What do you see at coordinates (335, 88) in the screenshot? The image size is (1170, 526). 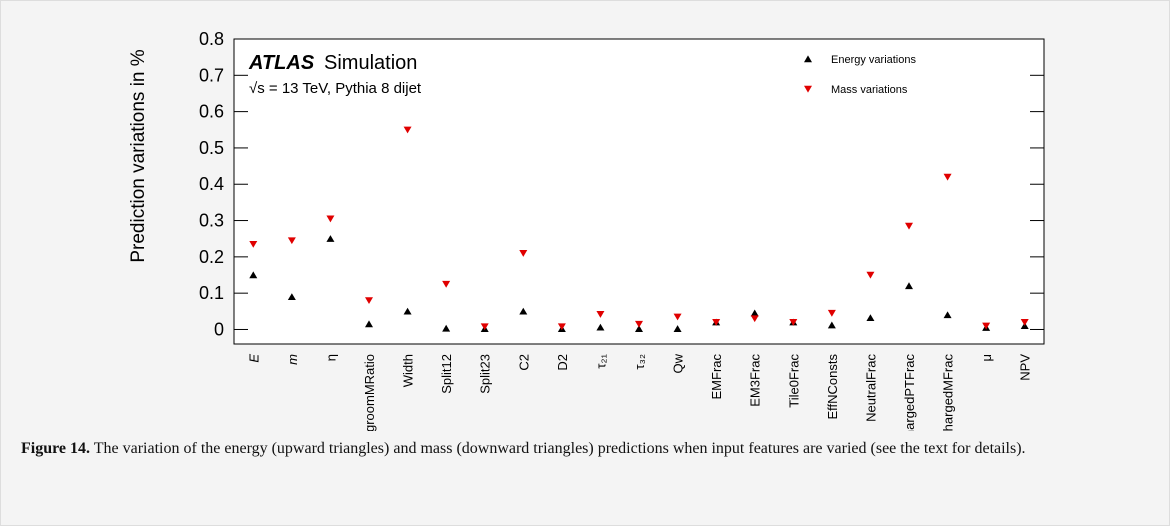 I see `chart-subtitle: √s = 13 TeV, Pythia 8 dijet` at bounding box center [335, 88].